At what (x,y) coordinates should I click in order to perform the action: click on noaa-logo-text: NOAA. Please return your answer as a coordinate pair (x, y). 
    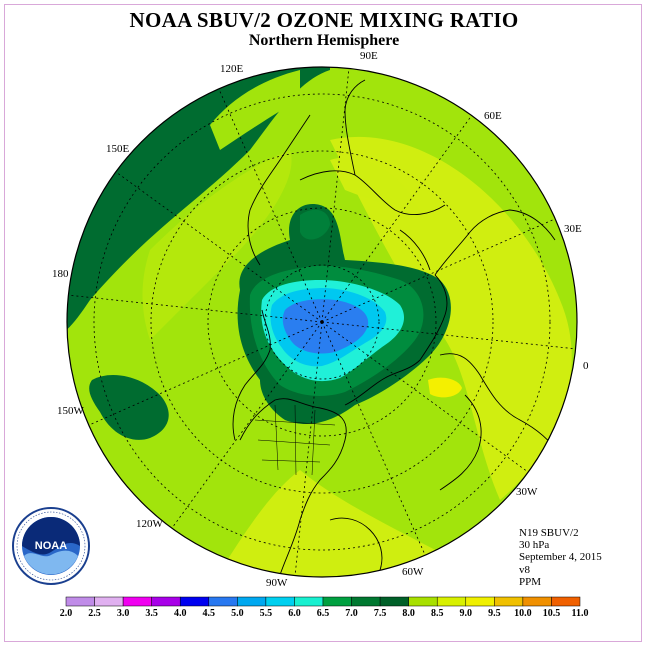
    Looking at the image, I should click on (51, 546).